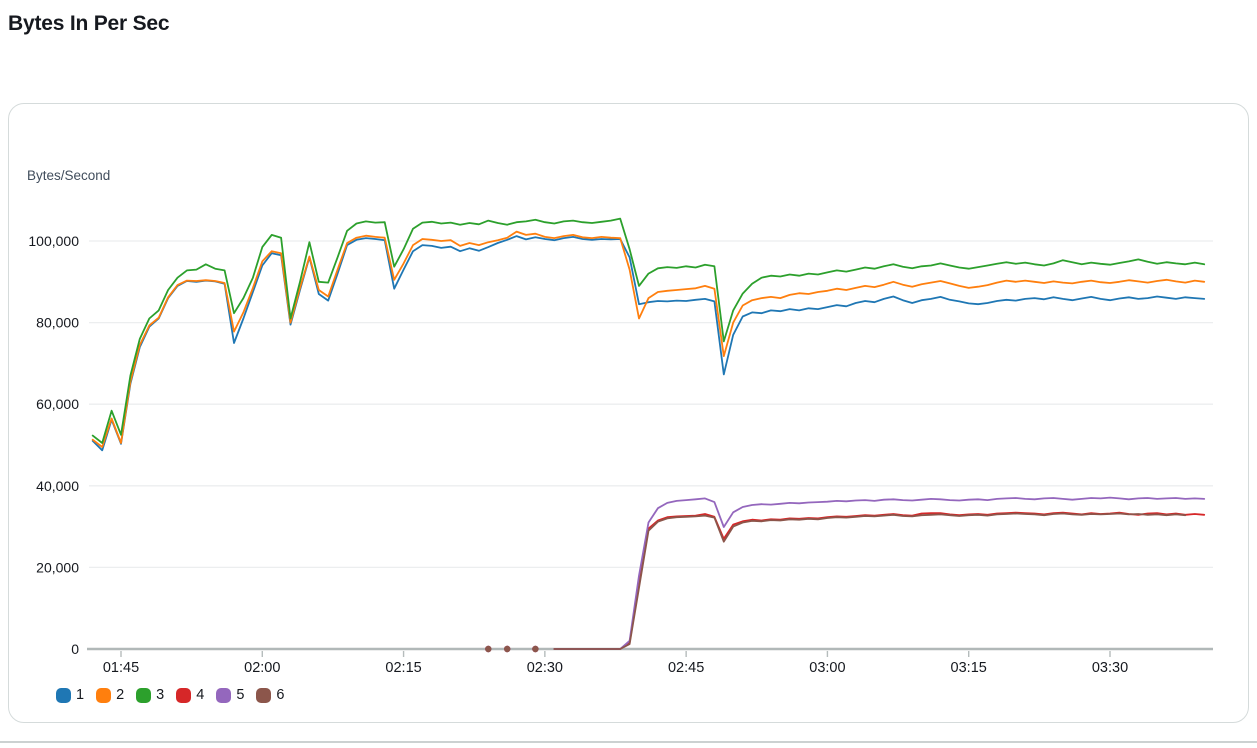 The image size is (1257, 748). Describe the element at coordinates (53, 241) in the screenshot. I see `y-tick-label: 100,000` at that location.